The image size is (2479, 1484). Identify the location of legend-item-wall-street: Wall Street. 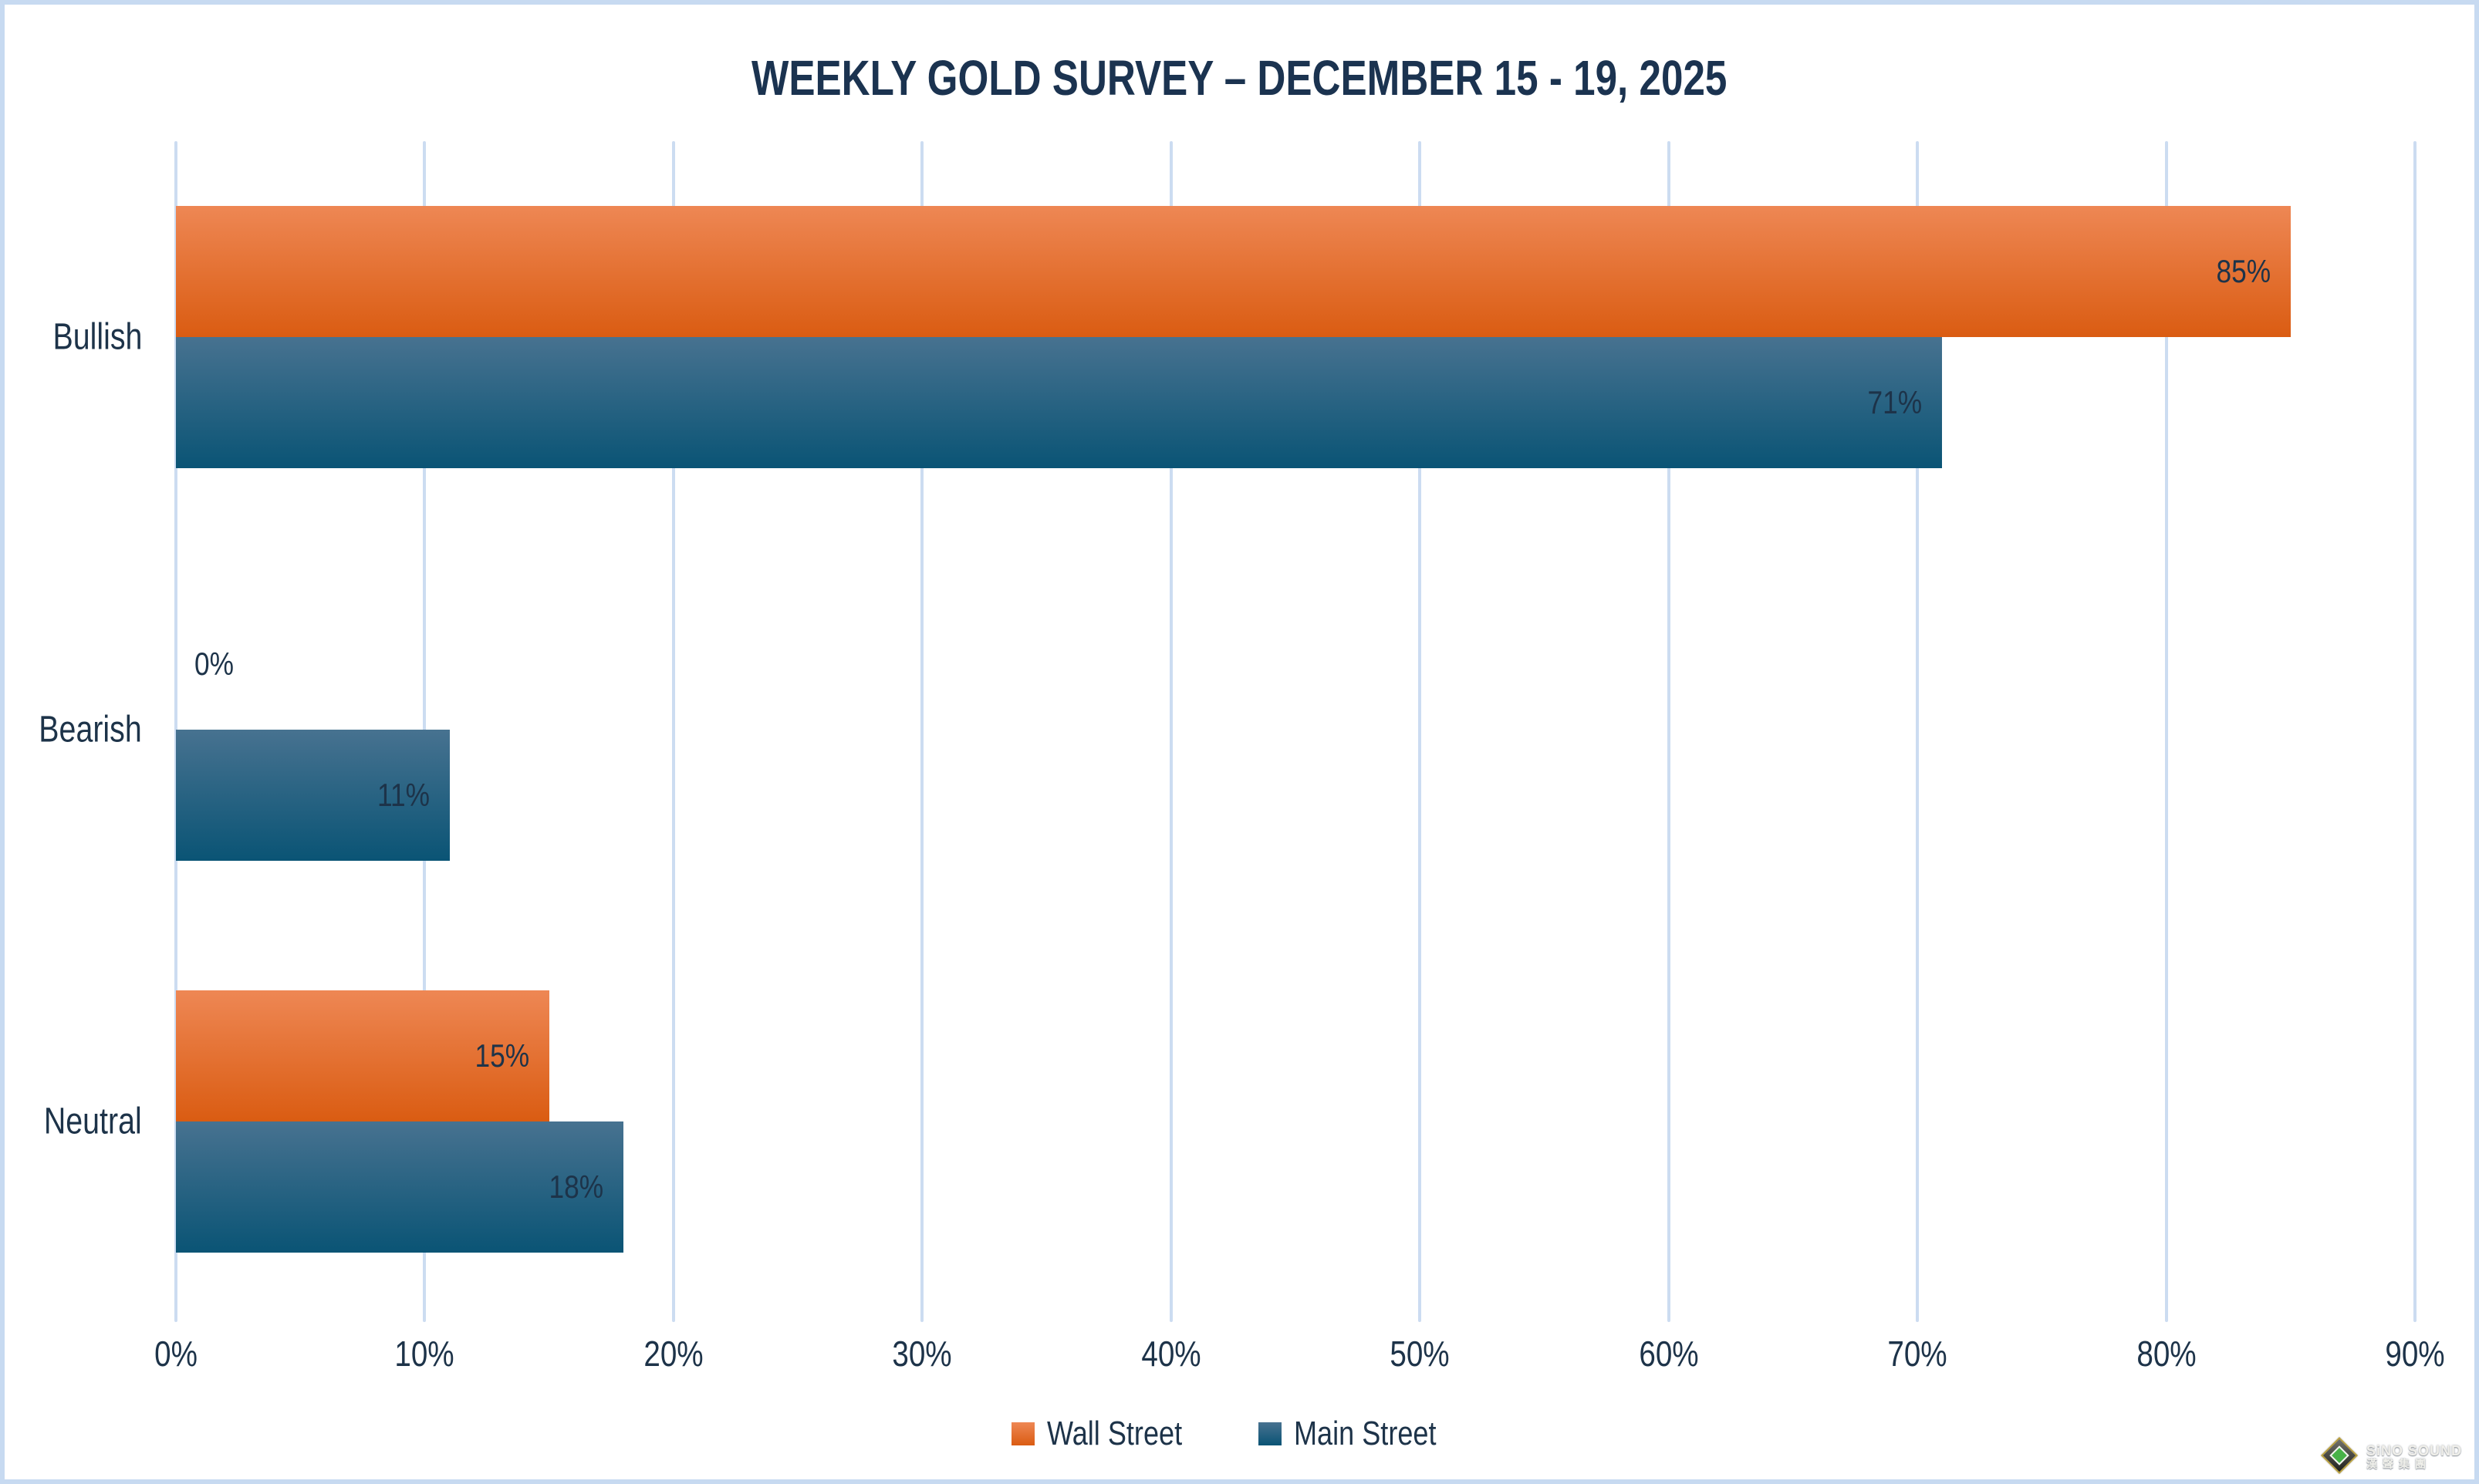
(1112, 1434).